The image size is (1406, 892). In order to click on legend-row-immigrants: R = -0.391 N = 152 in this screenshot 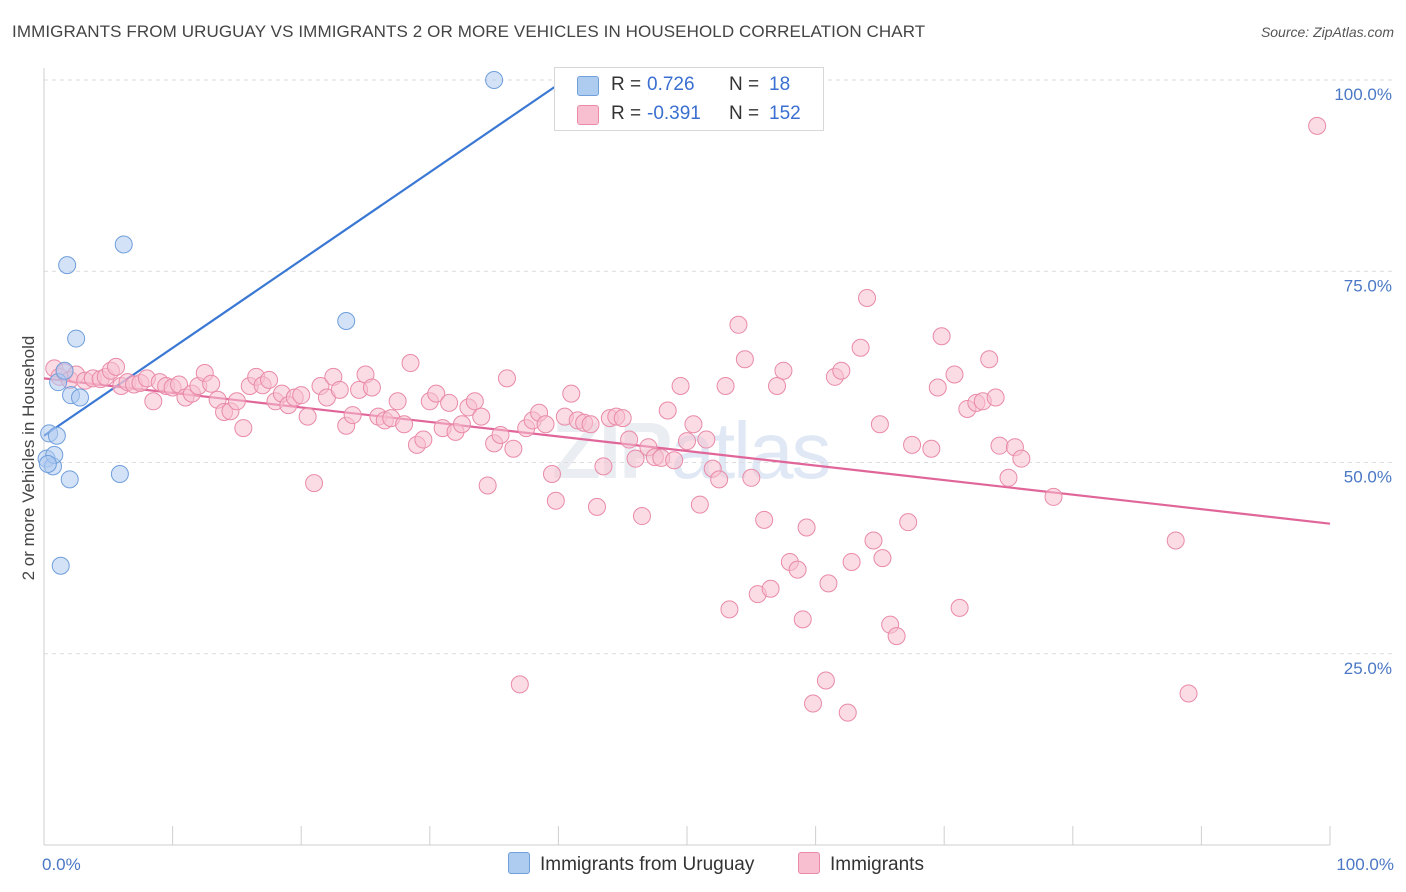, I will do `click(689, 114)`.